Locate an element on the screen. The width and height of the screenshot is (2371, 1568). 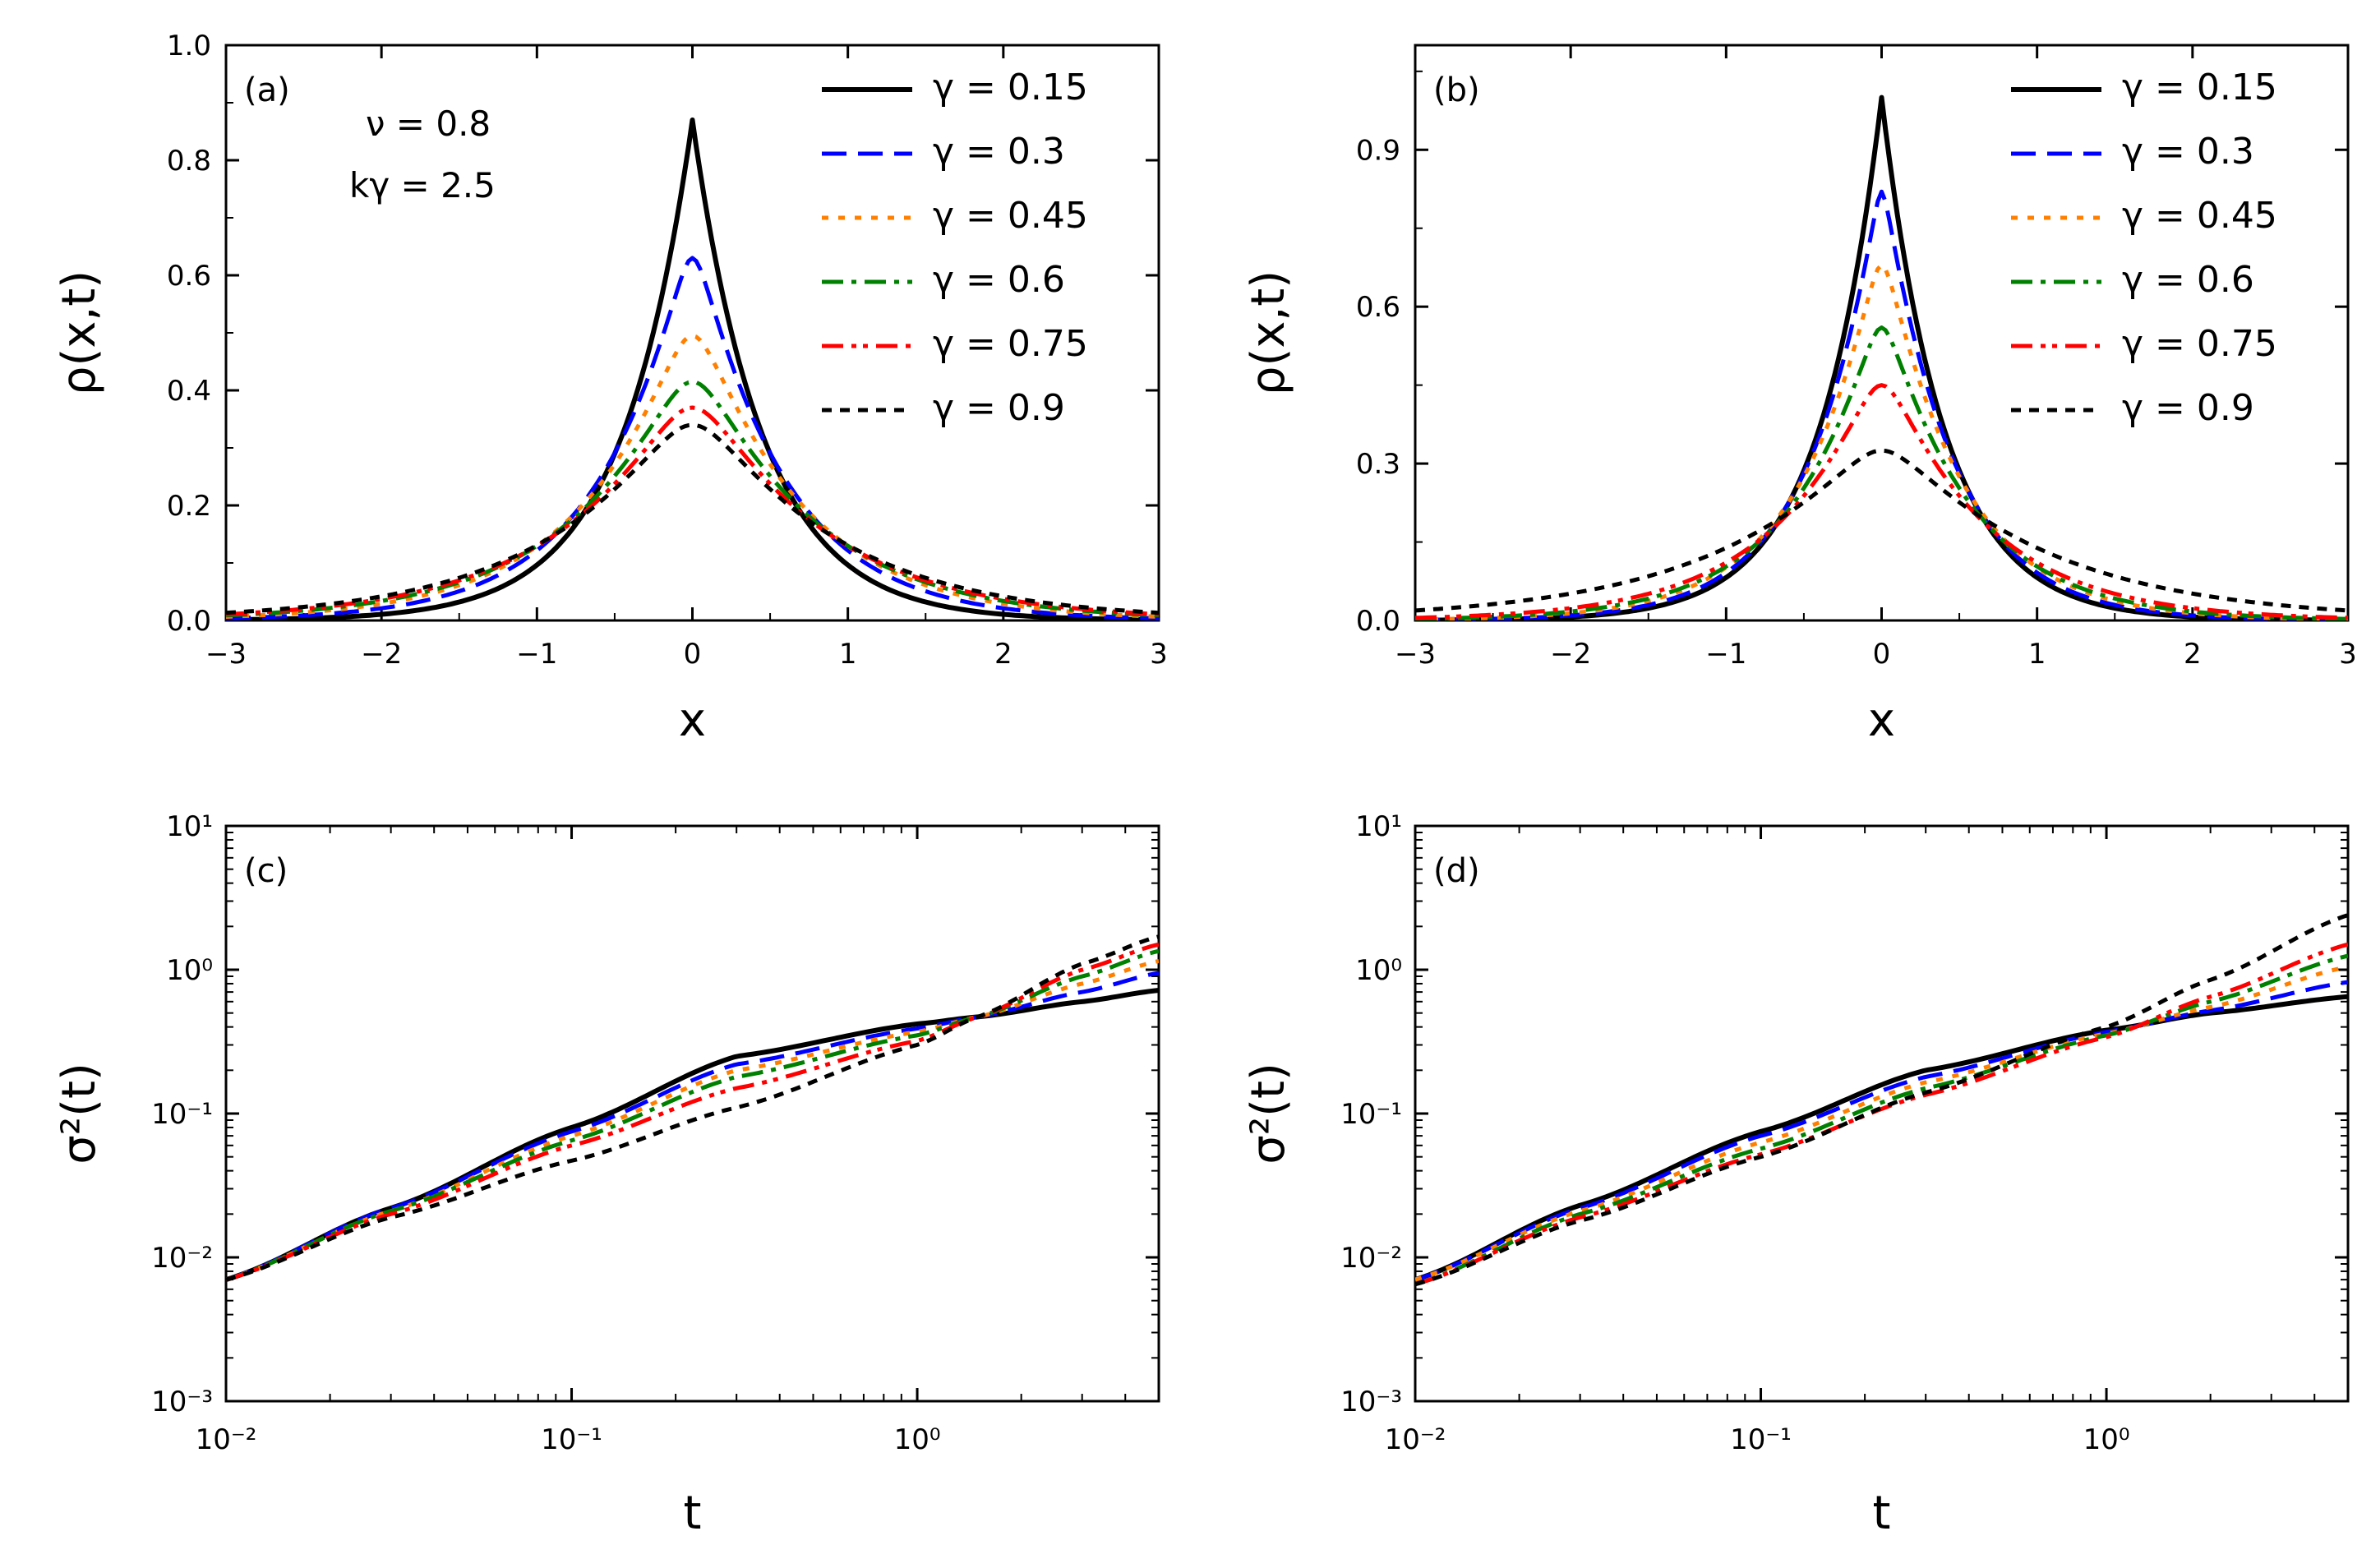
panel-label: (b) is located at coordinates (1456, 90).